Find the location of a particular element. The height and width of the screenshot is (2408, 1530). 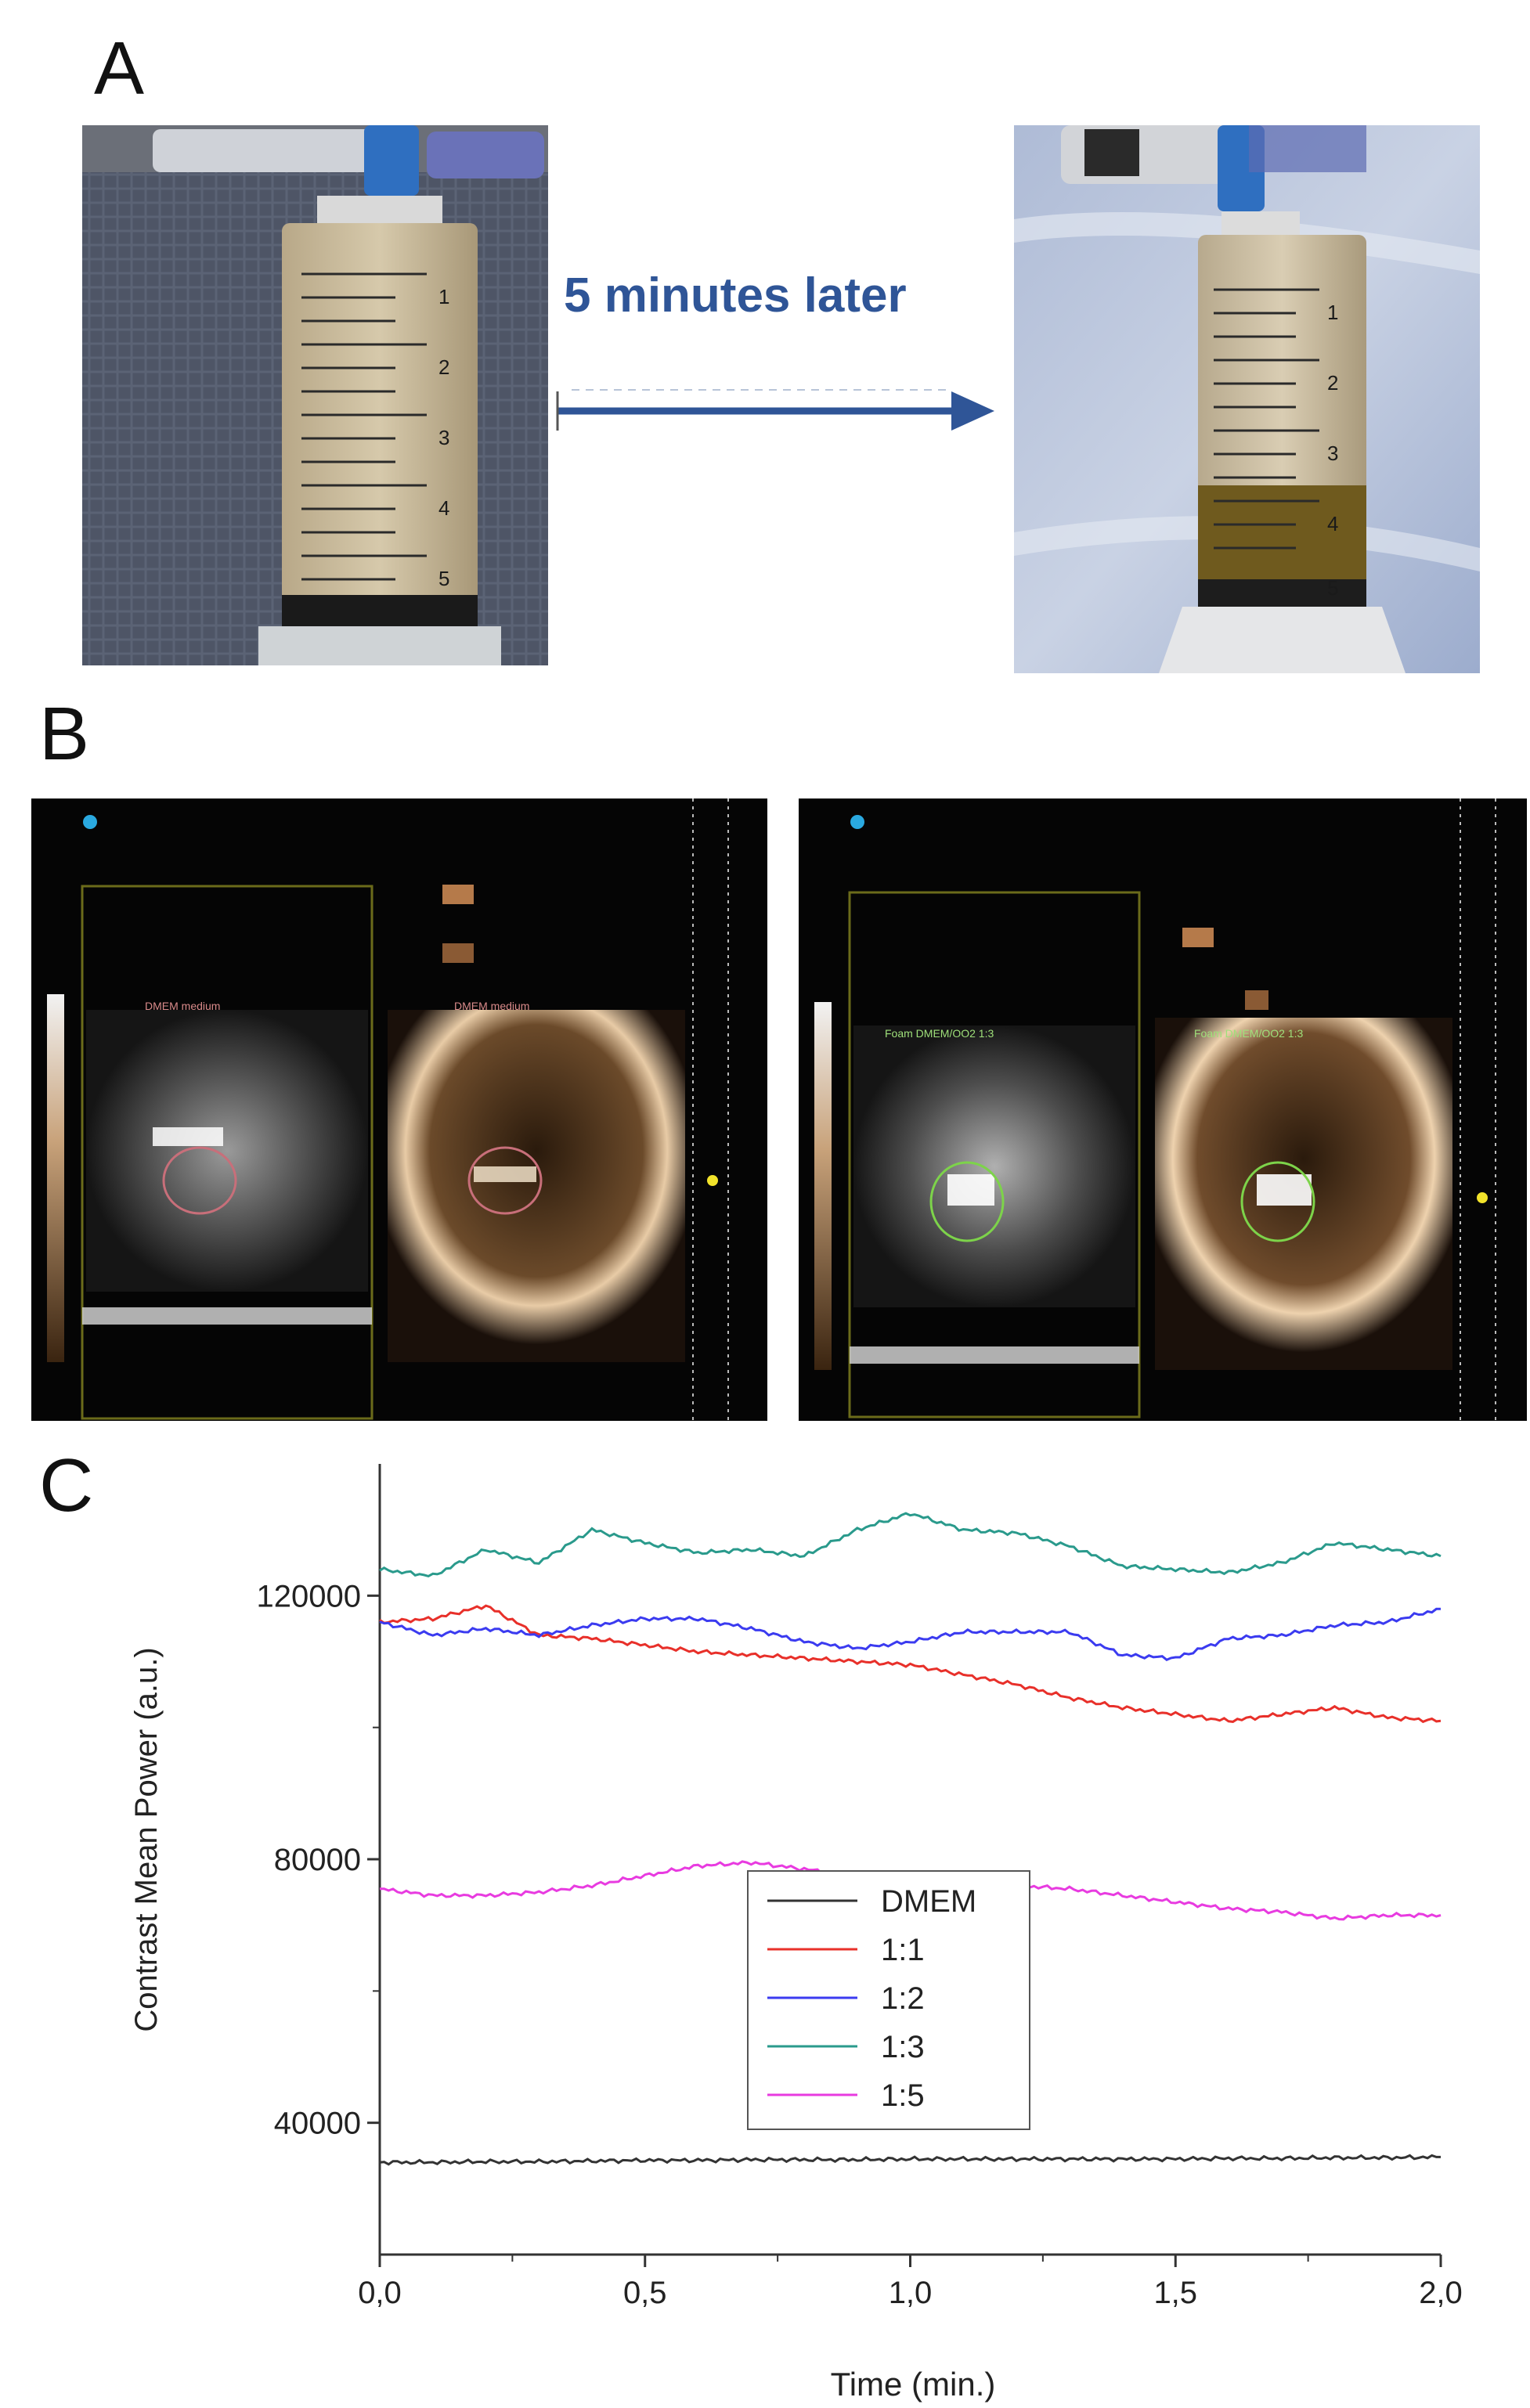

syringe-photo-after: 1 2 3 4 5 is located at coordinates (1247, 399).